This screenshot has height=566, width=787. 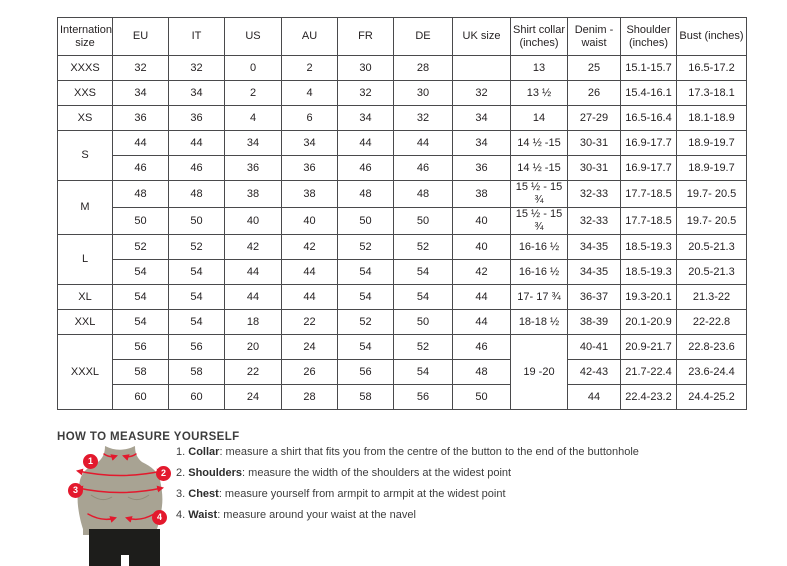 I want to click on table-cell: 18.1-18.9, so click(x=711, y=118).